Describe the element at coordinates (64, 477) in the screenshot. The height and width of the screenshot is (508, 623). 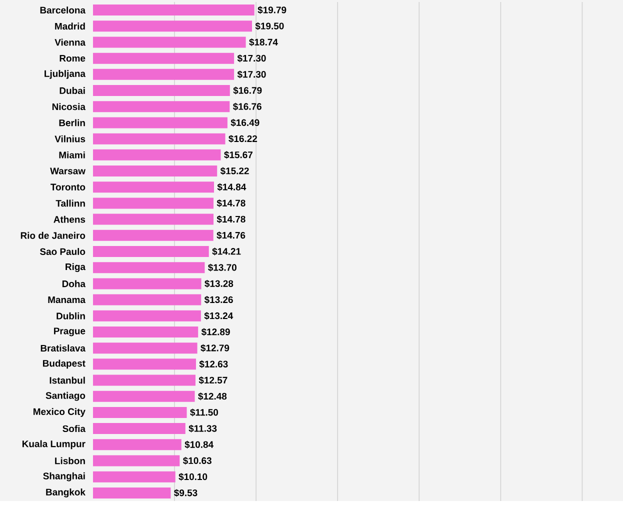
I see `y-tick-label: Shanghai` at that location.